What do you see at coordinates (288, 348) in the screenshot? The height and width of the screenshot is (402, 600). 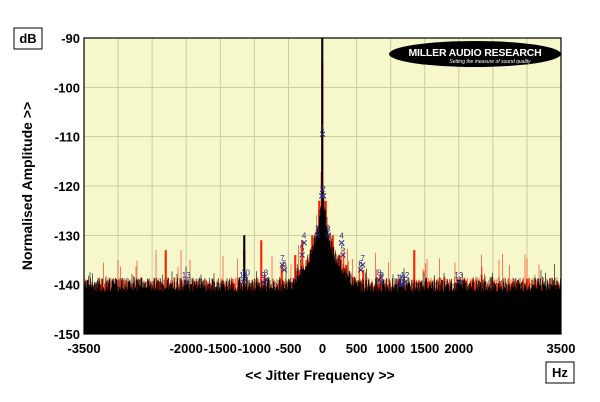 I see `x-tick-label: -500` at bounding box center [288, 348].